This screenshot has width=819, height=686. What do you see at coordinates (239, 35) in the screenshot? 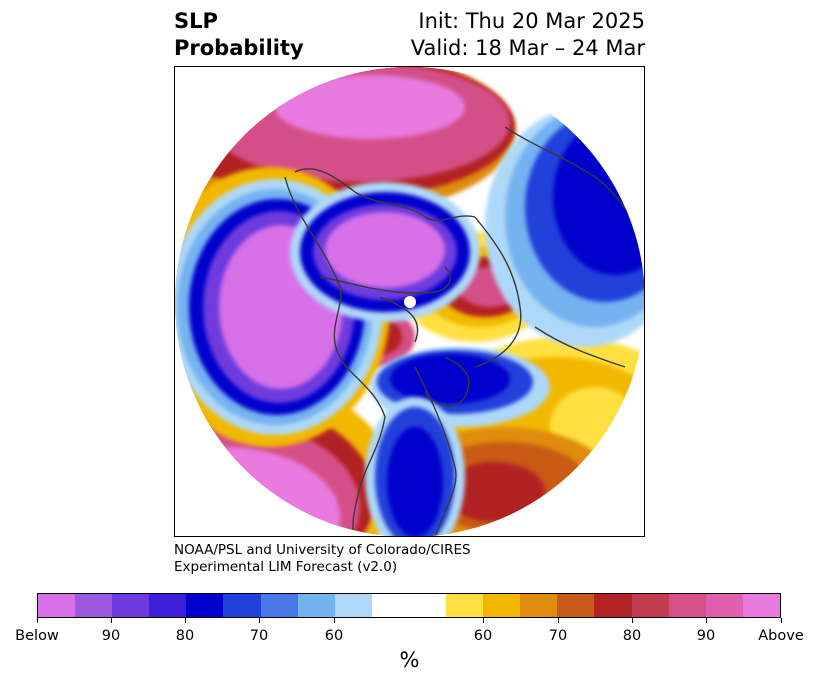
I see `chart-title: SLP Probability` at bounding box center [239, 35].